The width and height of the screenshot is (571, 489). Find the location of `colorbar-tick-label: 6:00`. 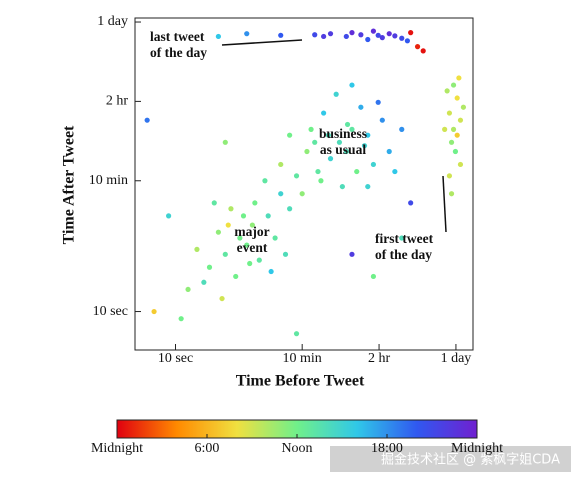

colorbar-tick-label: 6:00 is located at coordinates (207, 448).